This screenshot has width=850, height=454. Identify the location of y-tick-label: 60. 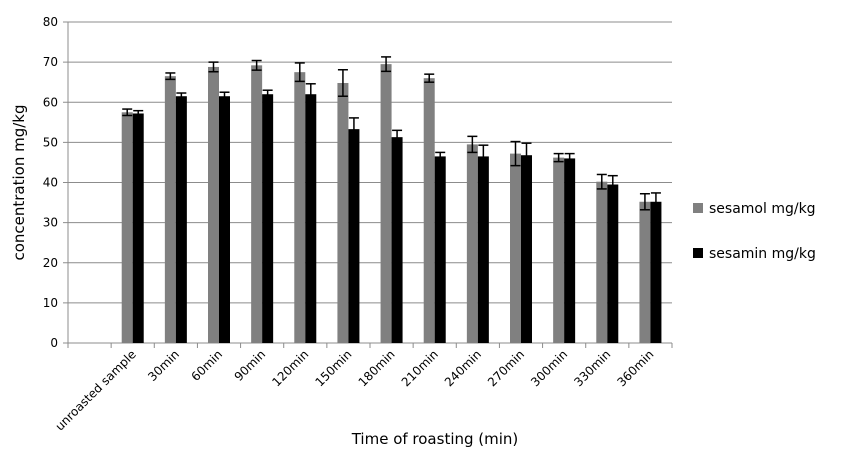
(50, 102).